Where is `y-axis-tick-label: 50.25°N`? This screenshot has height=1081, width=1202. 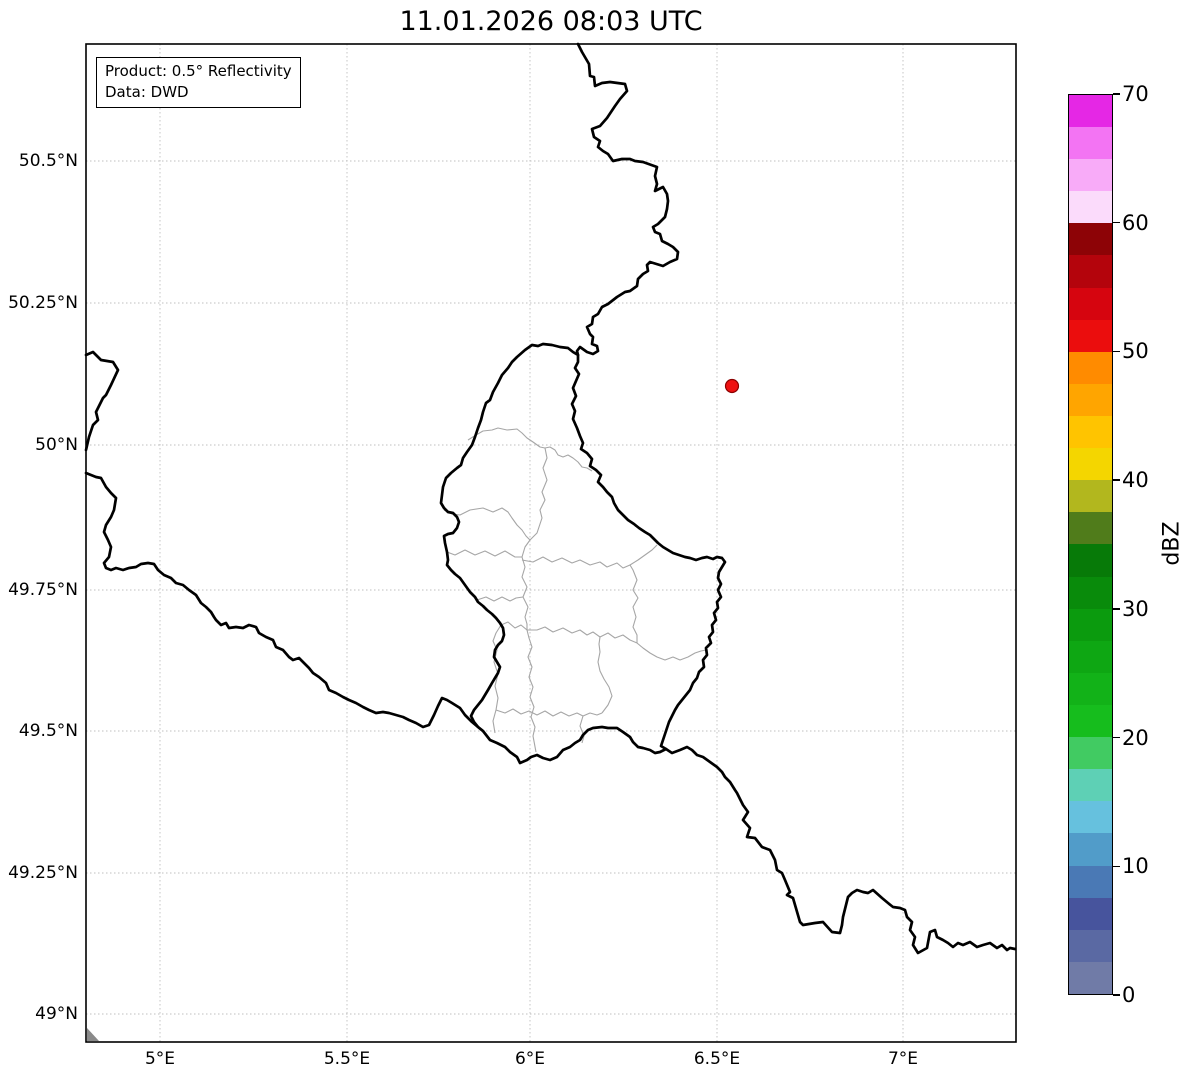
y-axis-tick-label: 50.25°N is located at coordinates (43, 303).